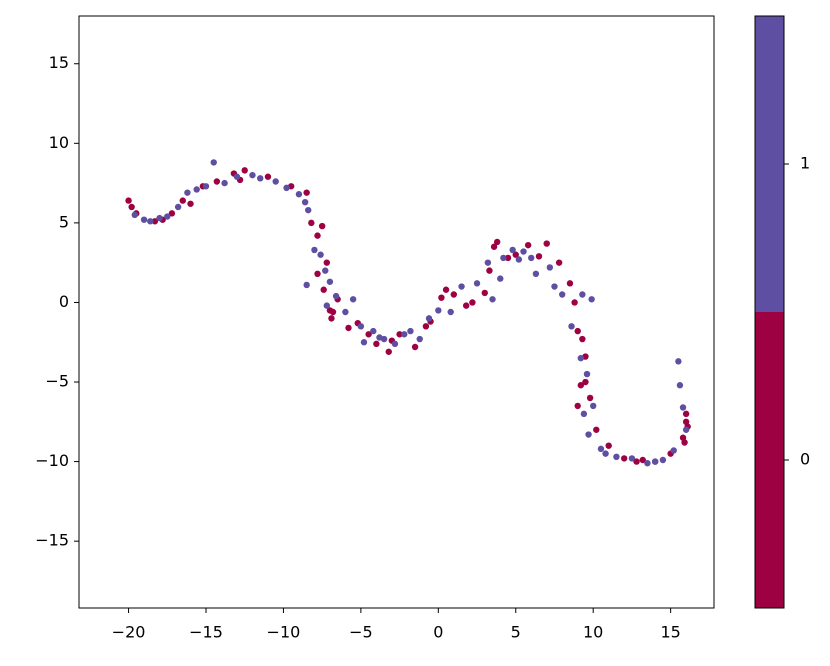 The width and height of the screenshot is (830, 666). Describe the element at coordinates (805, 459) in the screenshot. I see `colorbar-tick-label: 0` at that location.